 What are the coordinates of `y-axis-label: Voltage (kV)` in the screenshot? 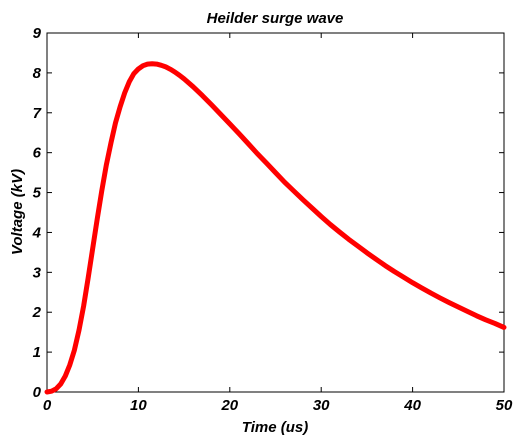 It's located at (17, 212).